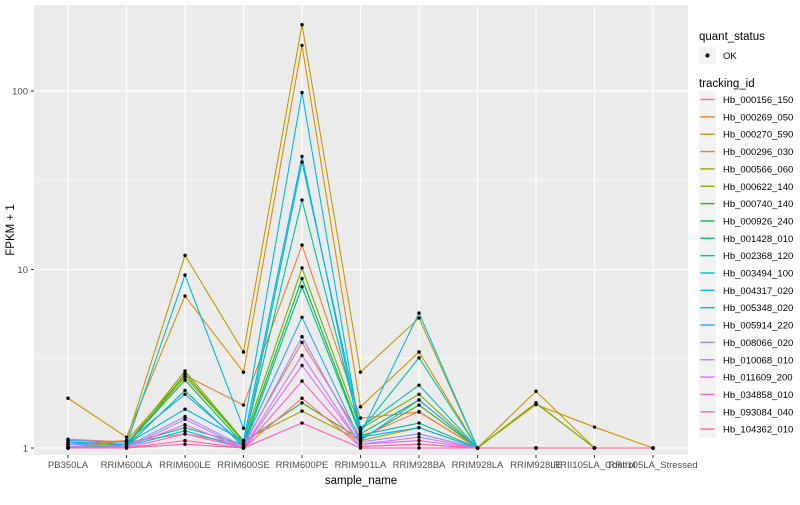  Describe the element at coordinates (746, 412) in the screenshot. I see `legend-item-Hb_093084_040: Hb_093084_040` at that location.